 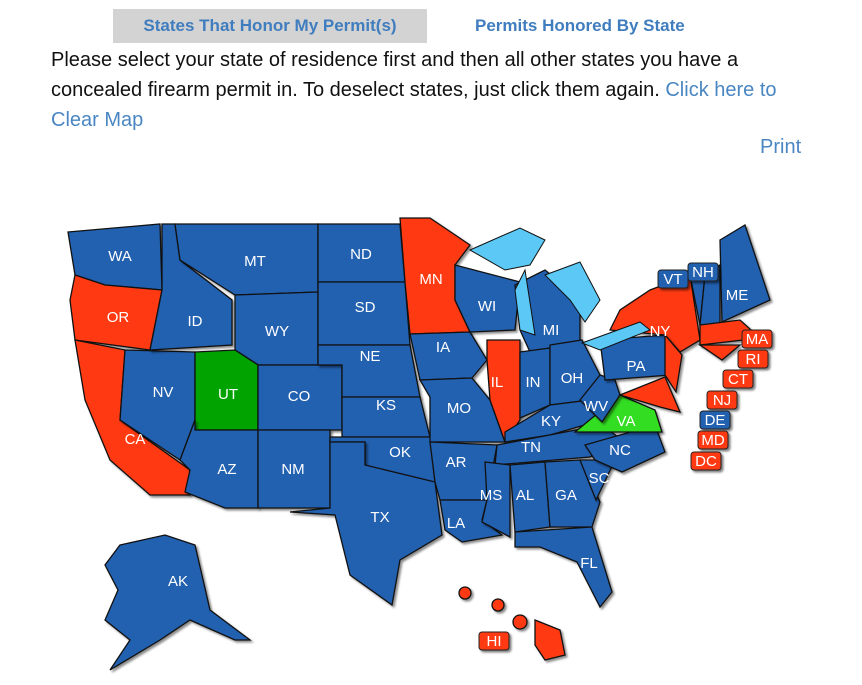 What do you see at coordinates (650, 394) in the screenshot?
I see `state-md` at bounding box center [650, 394].